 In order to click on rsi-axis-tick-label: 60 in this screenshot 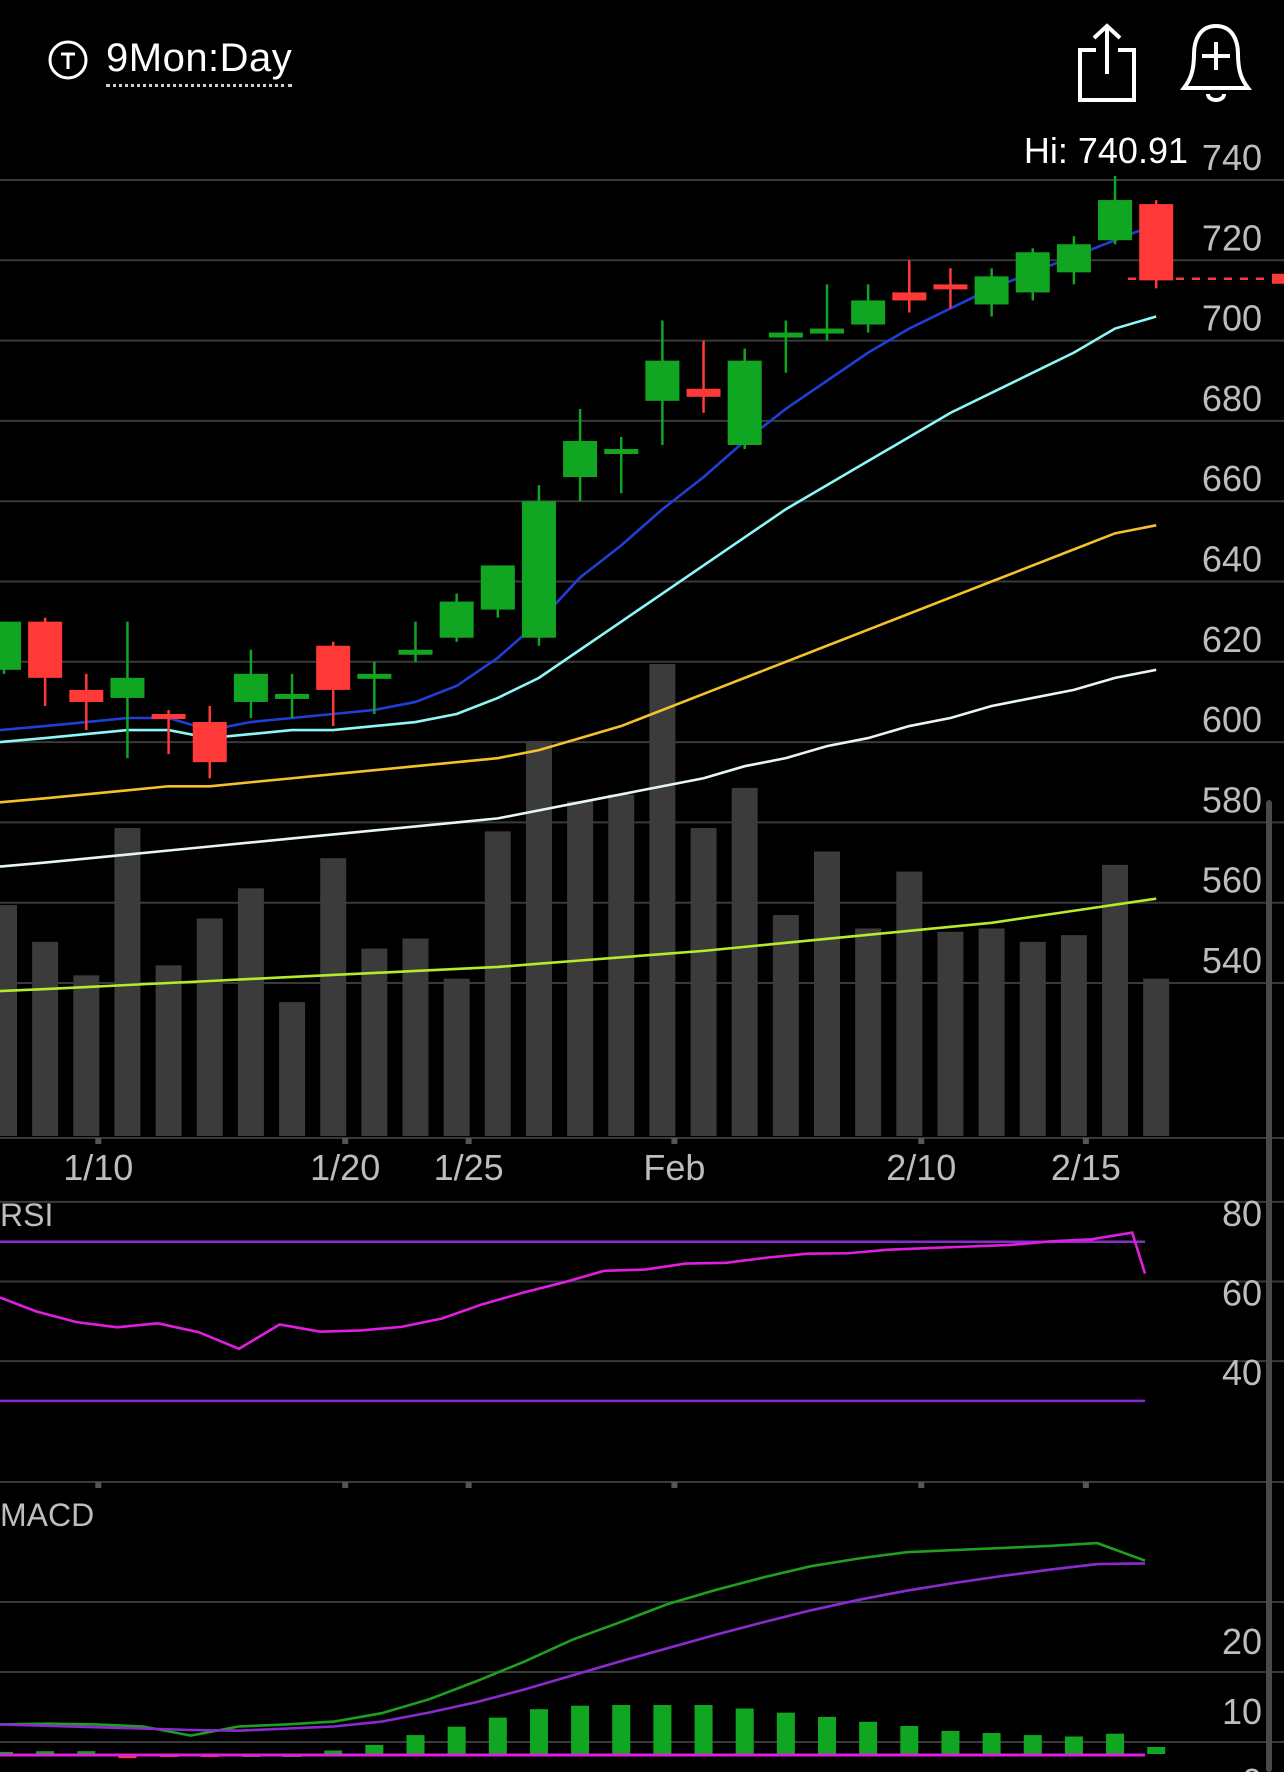, I will do `click(1242, 1293)`.